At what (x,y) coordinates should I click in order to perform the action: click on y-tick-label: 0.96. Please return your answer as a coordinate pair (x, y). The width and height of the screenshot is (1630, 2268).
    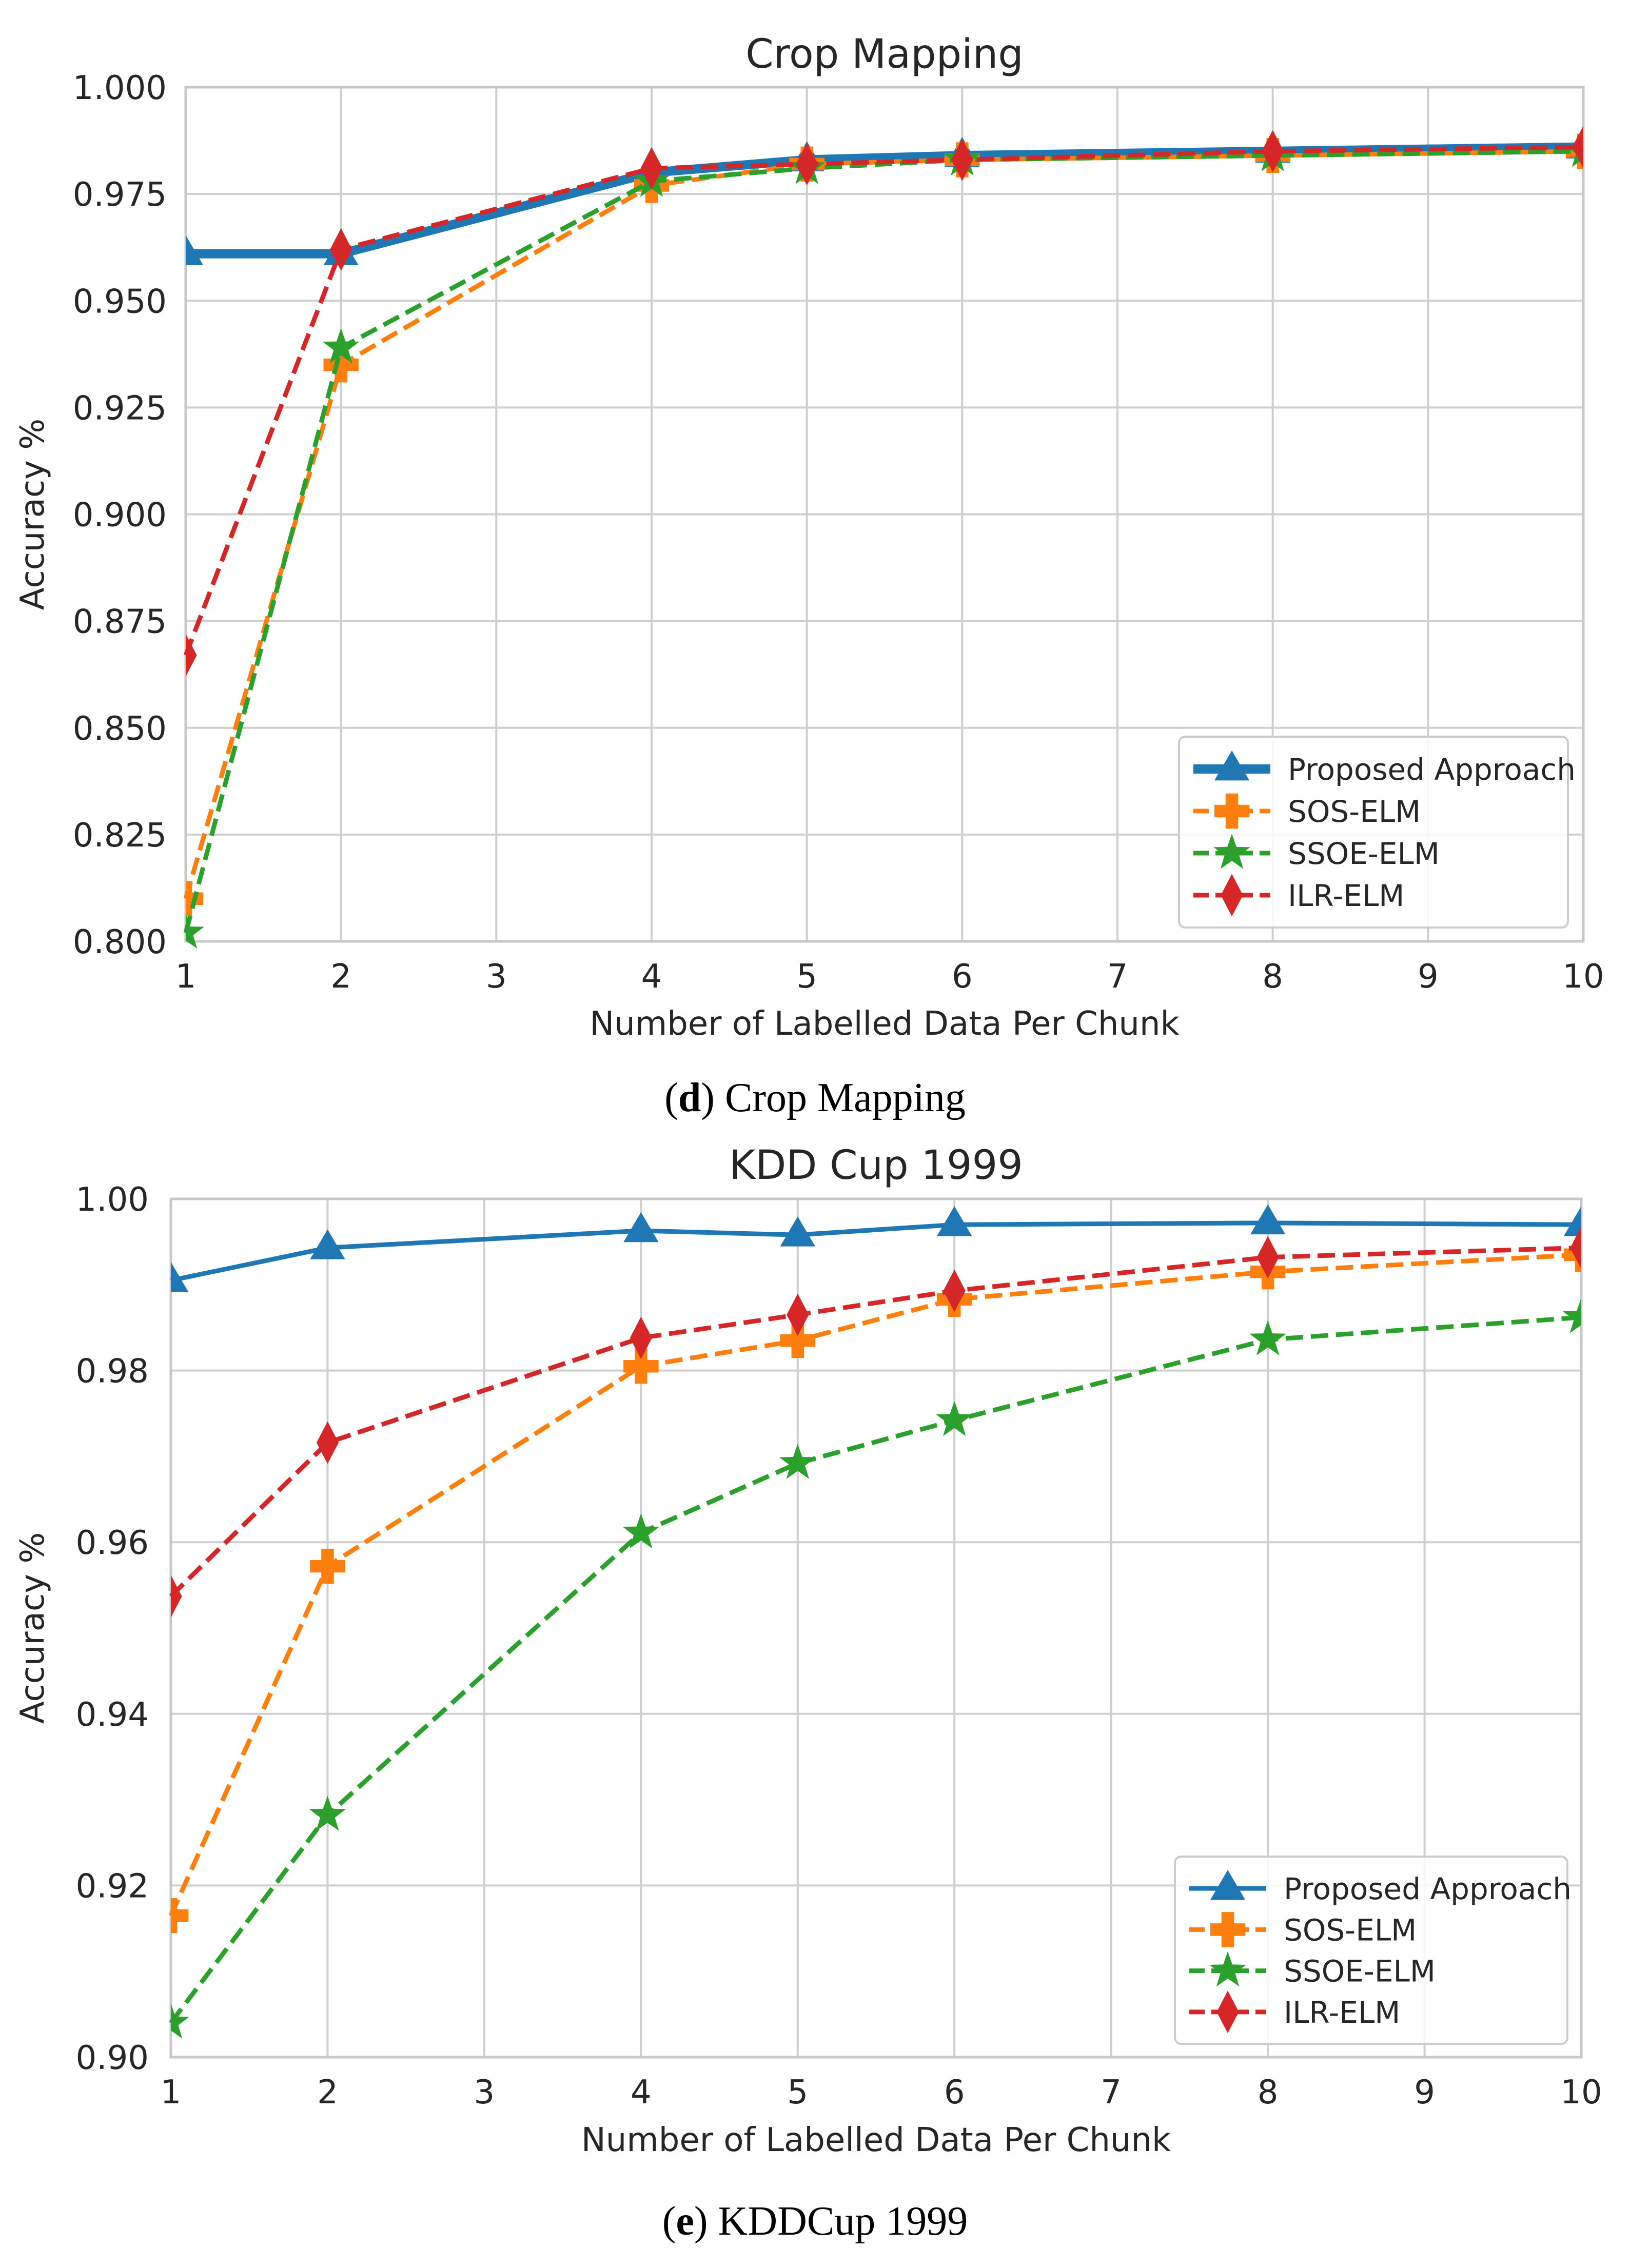
    Looking at the image, I should click on (113, 1543).